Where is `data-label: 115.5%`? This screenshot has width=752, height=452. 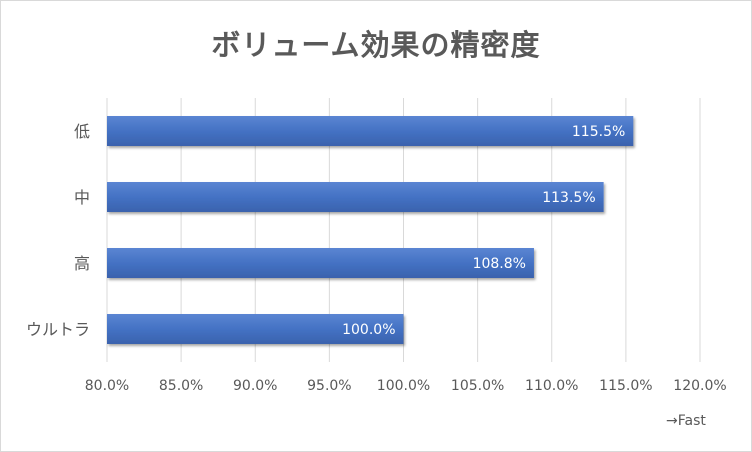
data-label: 115.5% is located at coordinates (598, 132).